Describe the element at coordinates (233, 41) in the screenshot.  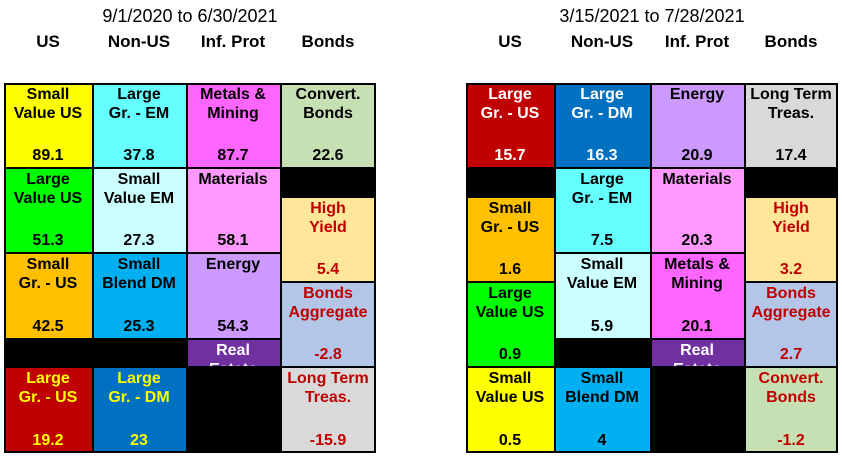
I see `column-header-inf-prot-left: Inf. Prot` at that location.